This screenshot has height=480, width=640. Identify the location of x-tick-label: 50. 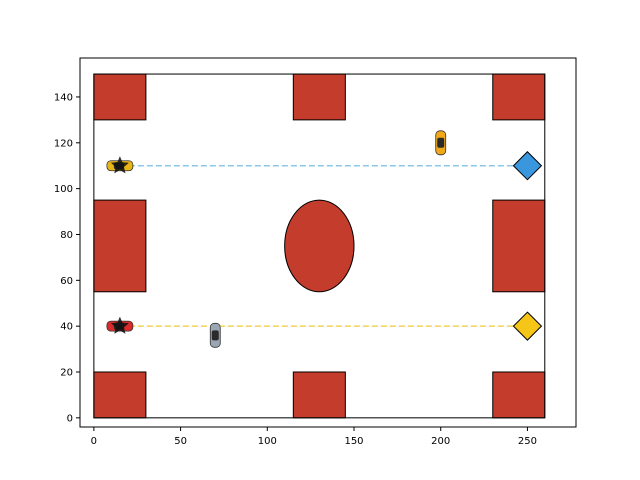
(180, 441).